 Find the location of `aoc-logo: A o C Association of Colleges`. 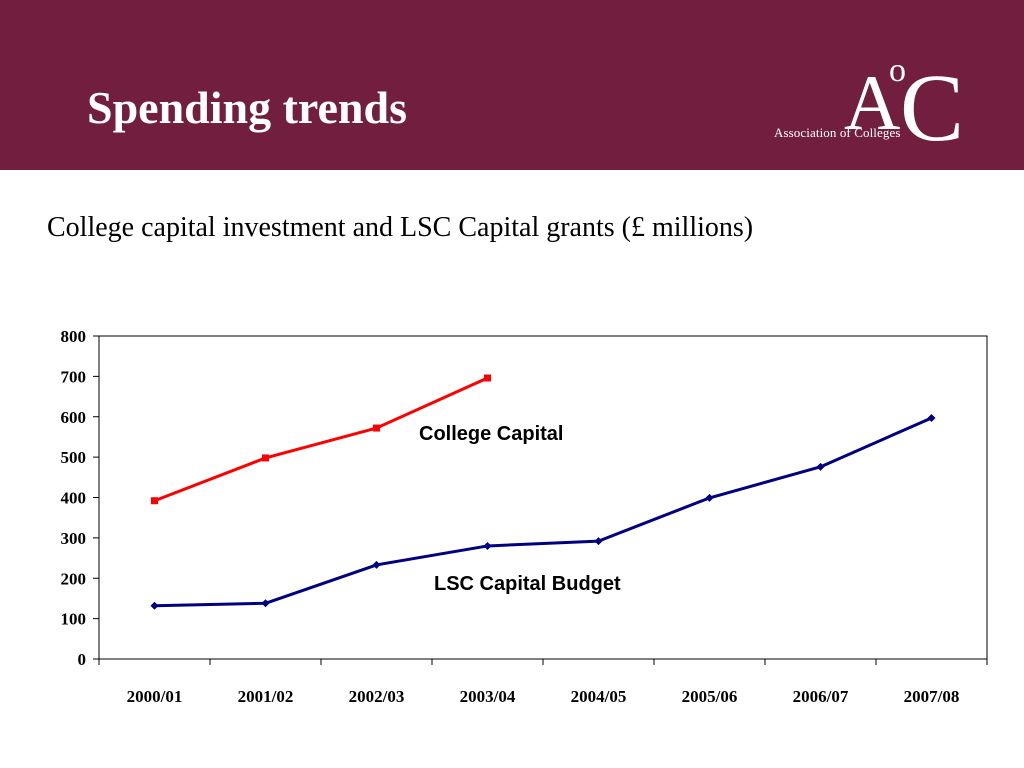

aoc-logo: A o C Association of Colleges is located at coordinates (882, 107).